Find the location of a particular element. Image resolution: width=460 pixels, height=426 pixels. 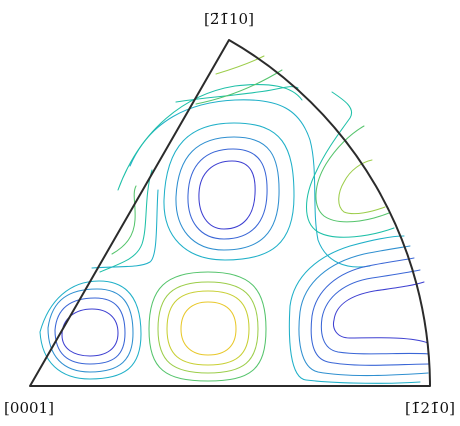

contour-upper-teal is located at coordinates (210, 137).